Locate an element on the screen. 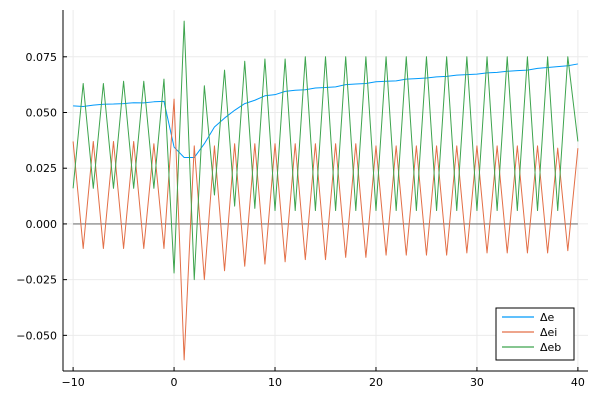  y-tick-label: 0.050 is located at coordinates (42, 113).